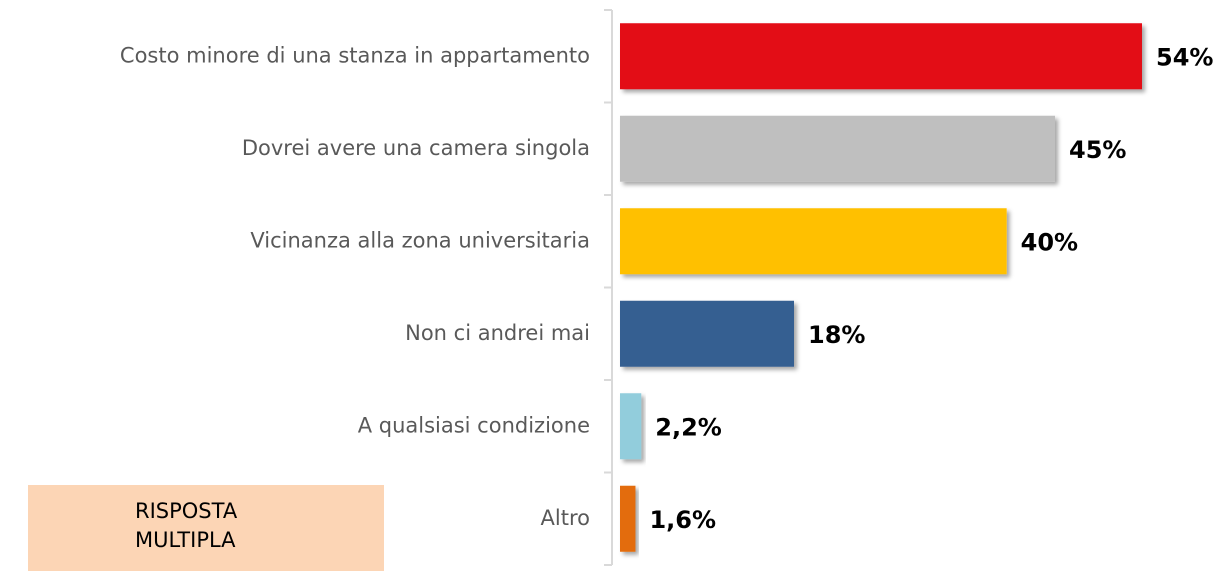 The width and height of the screenshot is (1222, 572). I want to click on category-label: Dovrei avere una camera singola, so click(416, 148).